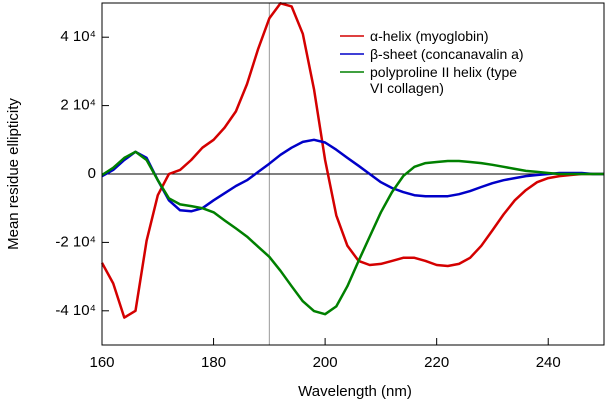  I want to click on y-tick-label: 4 10⁴, so click(78, 36).